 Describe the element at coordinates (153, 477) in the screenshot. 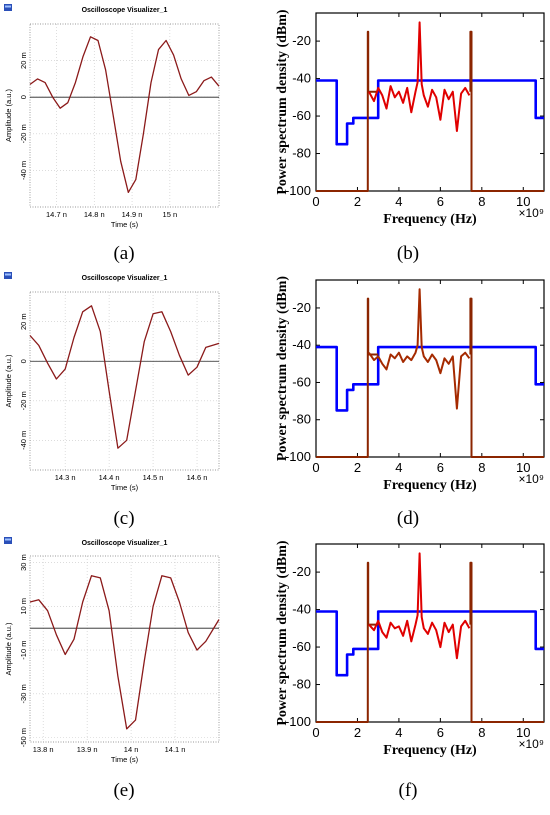

I see `x-tick-label: 14.5 n` at that location.